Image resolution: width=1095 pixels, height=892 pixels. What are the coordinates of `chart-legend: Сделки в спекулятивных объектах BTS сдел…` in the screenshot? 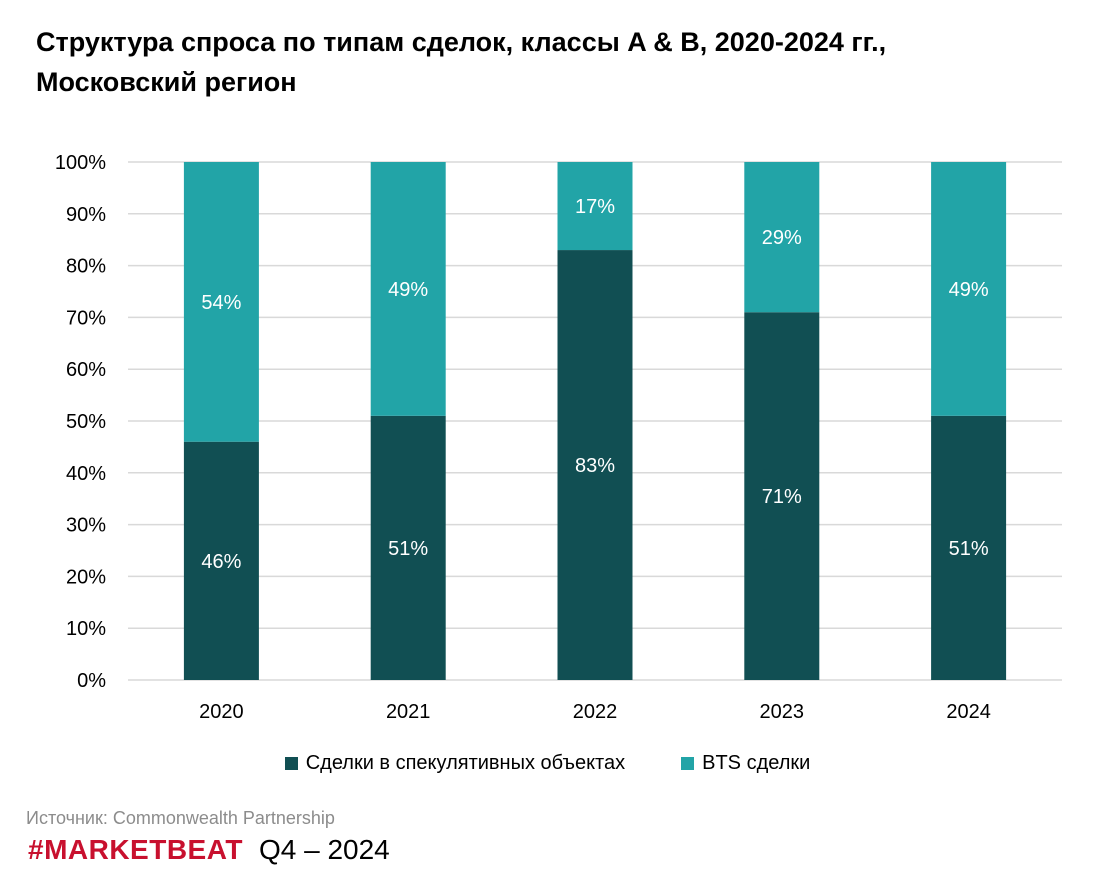 It's located at (547, 763).